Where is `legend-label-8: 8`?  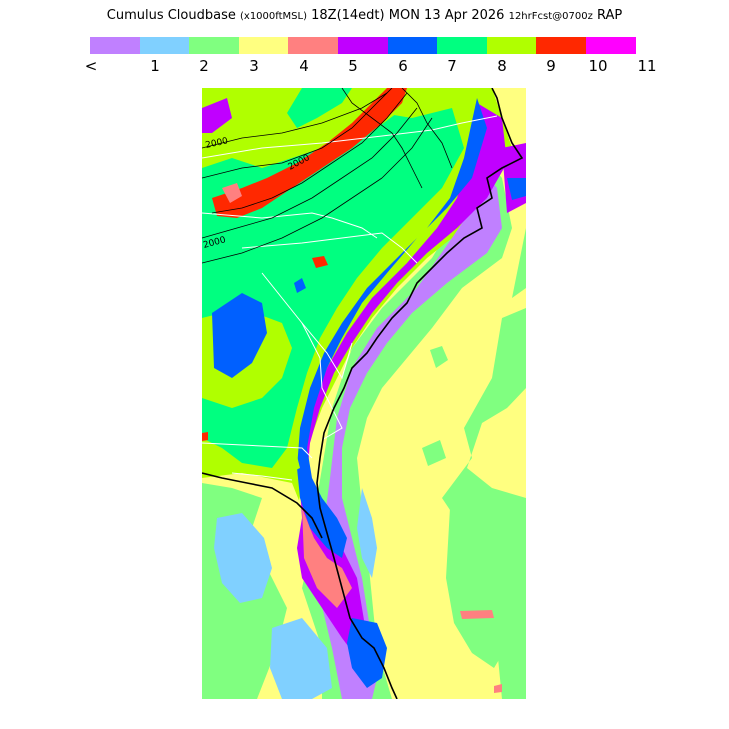
legend-label-8: 8 is located at coordinates (502, 66).